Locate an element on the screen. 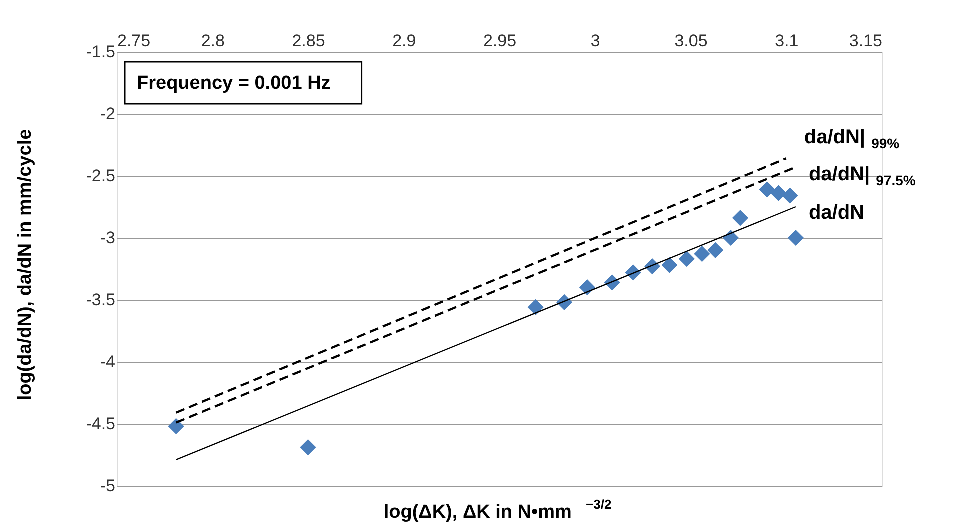  x-tick-label: 2.85 is located at coordinates (309, 41).